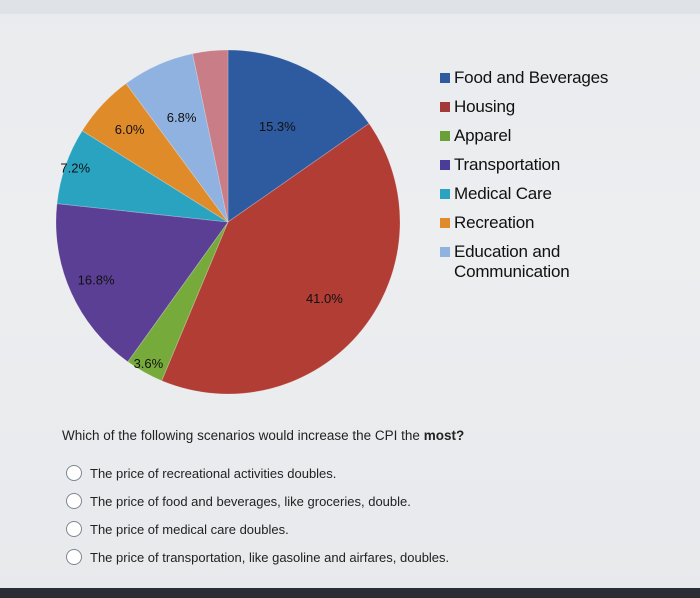  I want to click on legend-label: Housing, so click(484, 106).